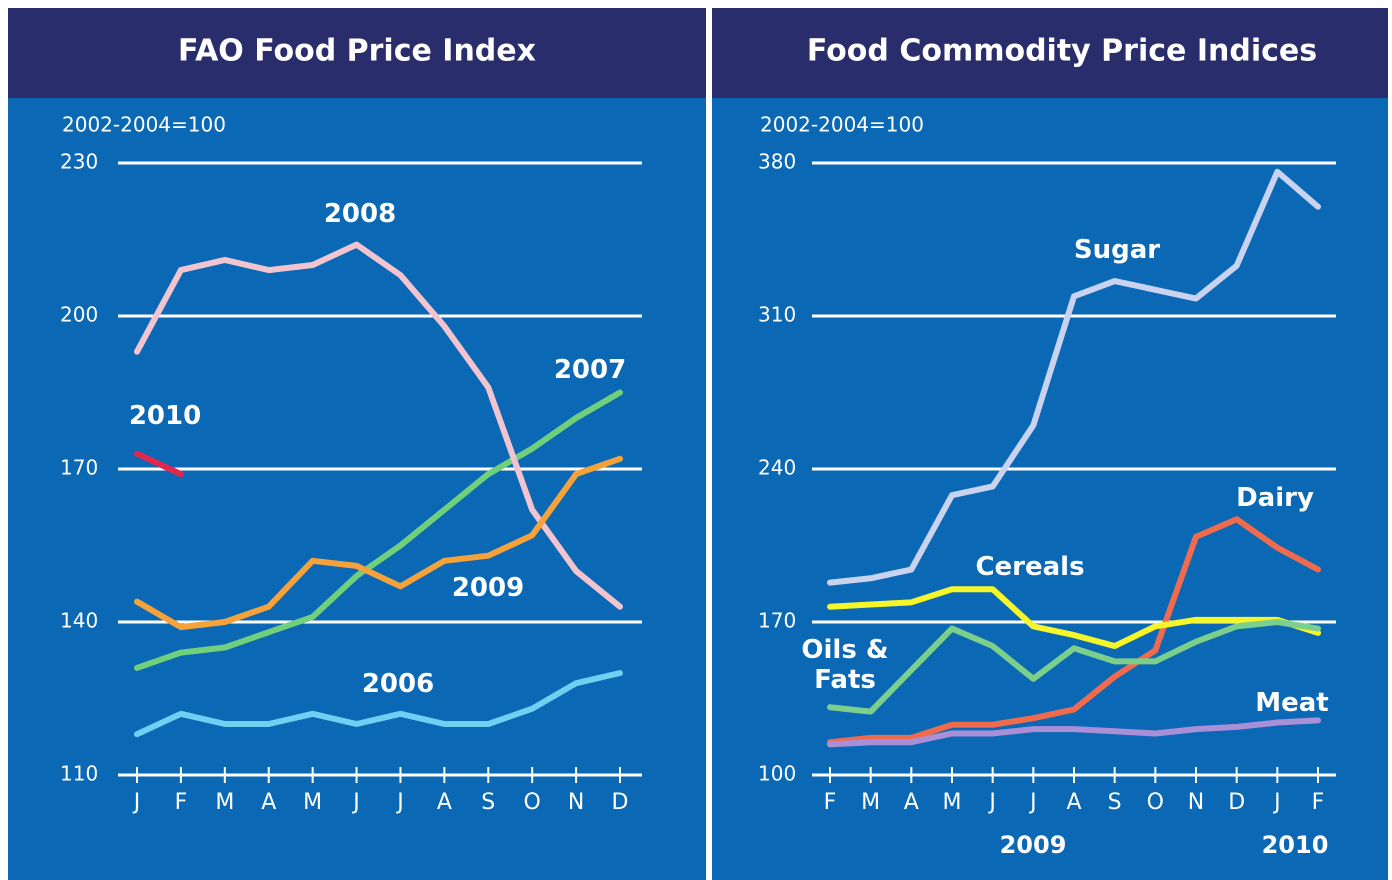  Describe the element at coordinates (79, 621) in the screenshot. I see `y-tick-label: 140` at that location.